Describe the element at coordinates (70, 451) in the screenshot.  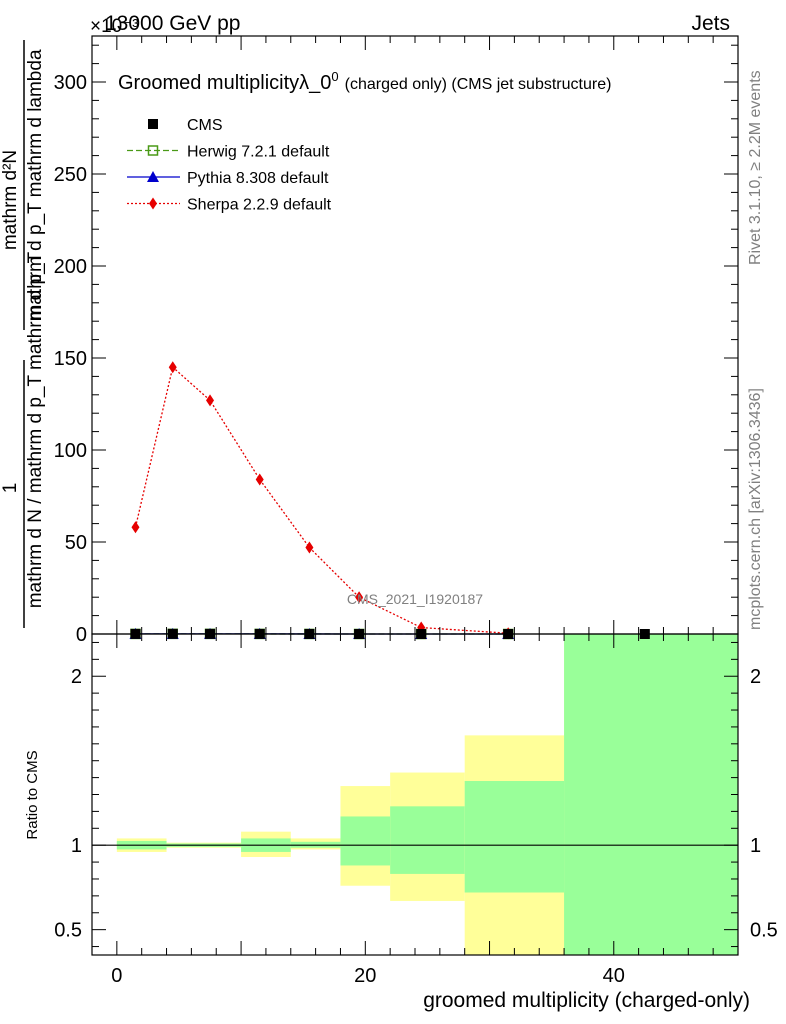
I see `main-ytick-label: 100` at that location.